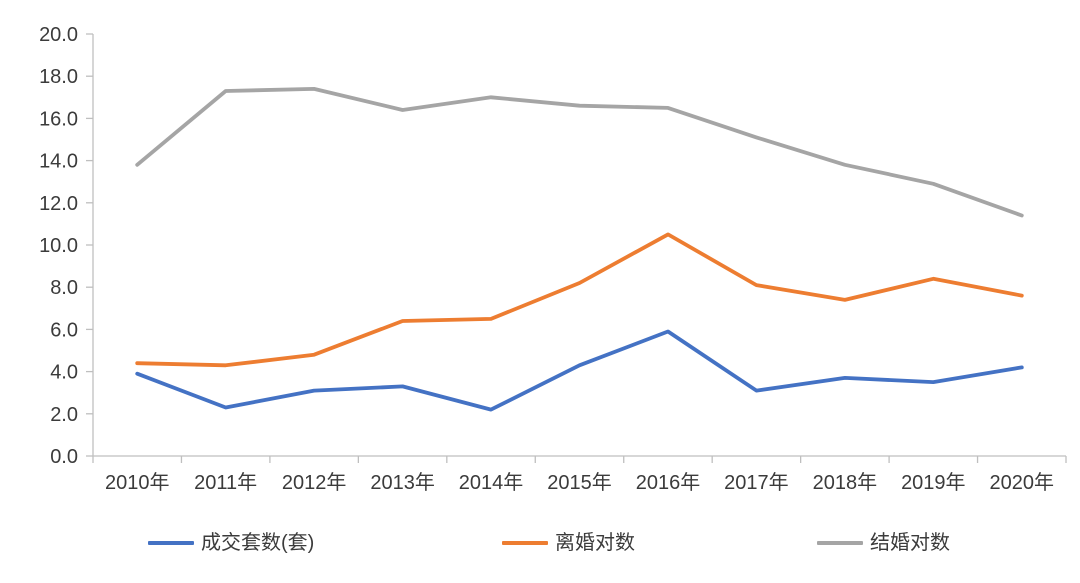 The width and height of the screenshot is (1080, 583). I want to click on y-tick-label: 6.0, so click(64, 330).